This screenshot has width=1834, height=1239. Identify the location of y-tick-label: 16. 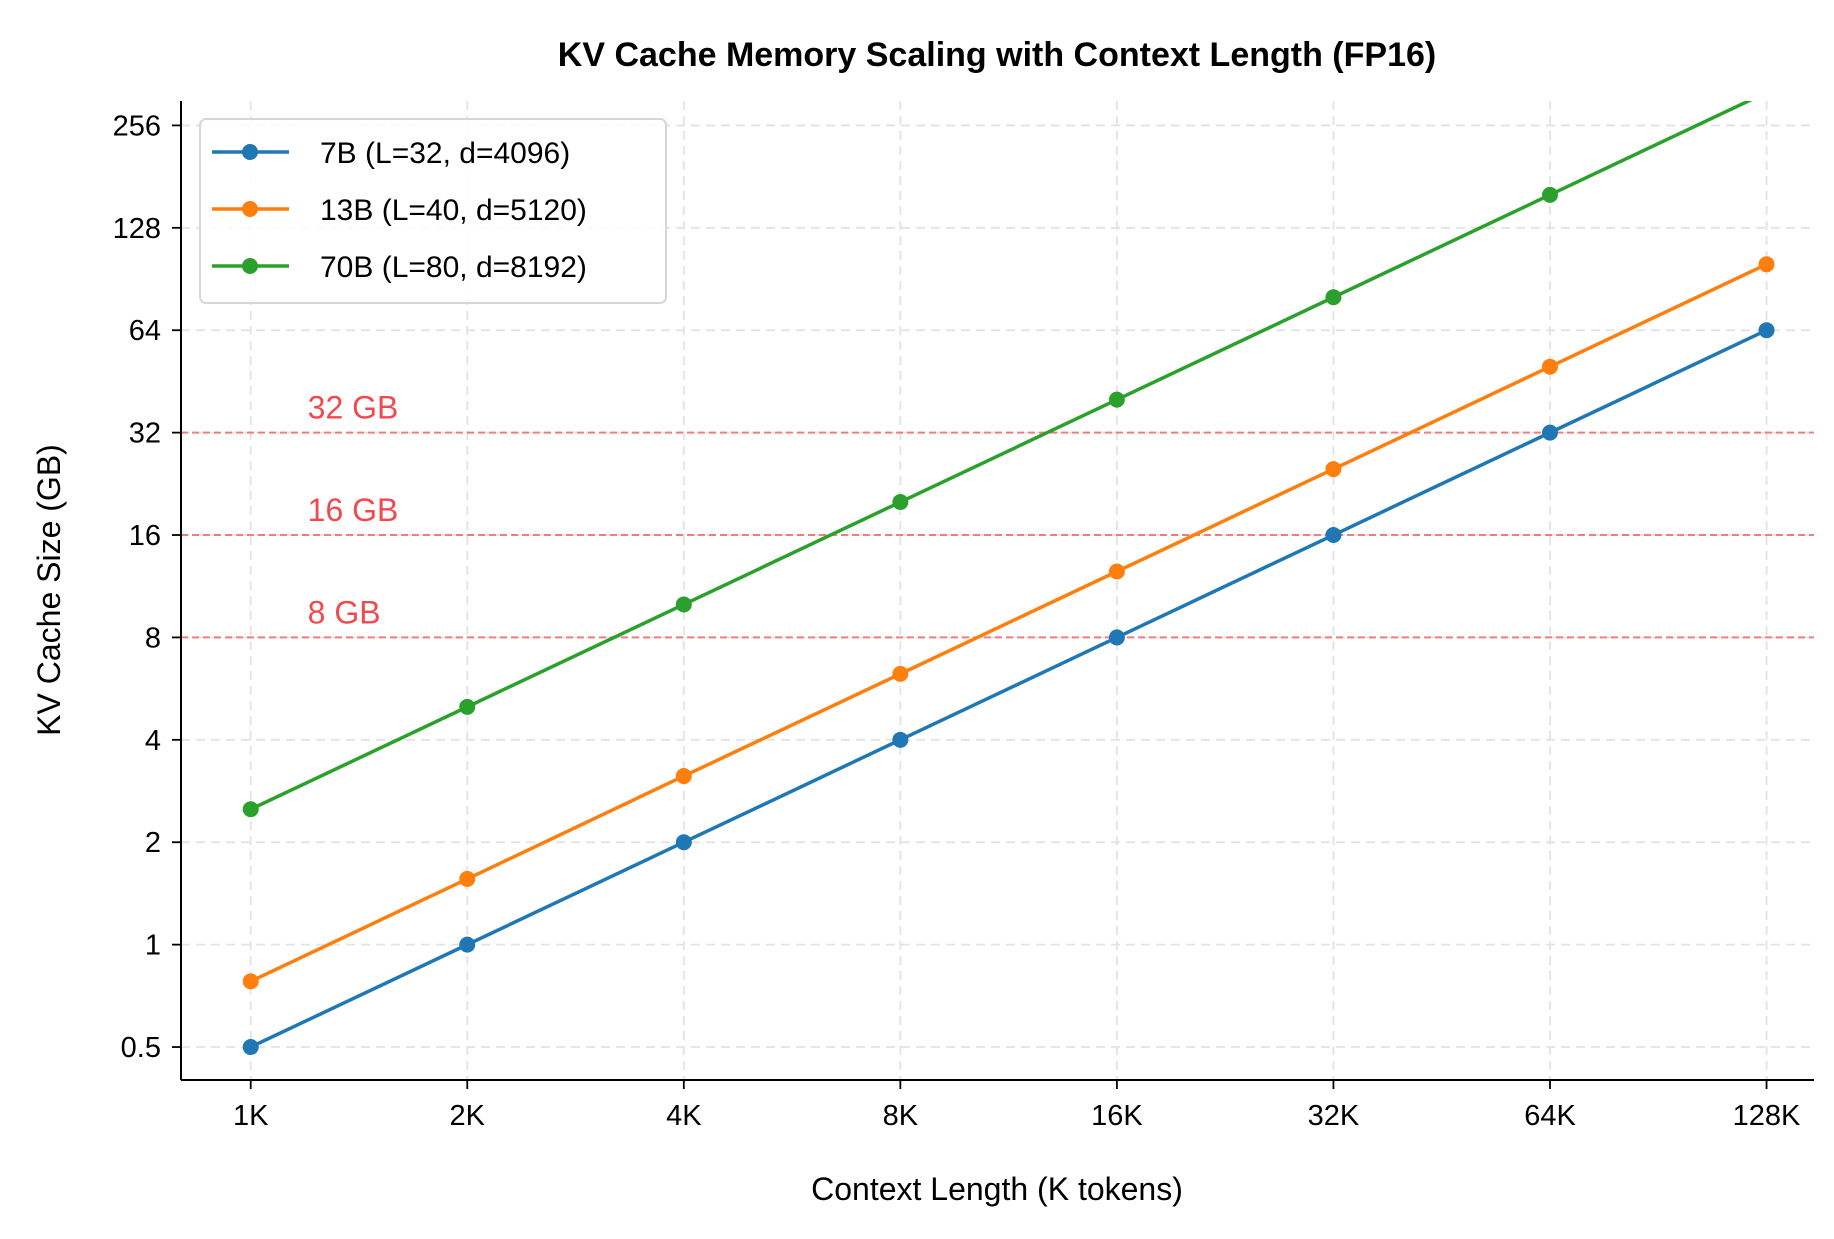
(145, 536).